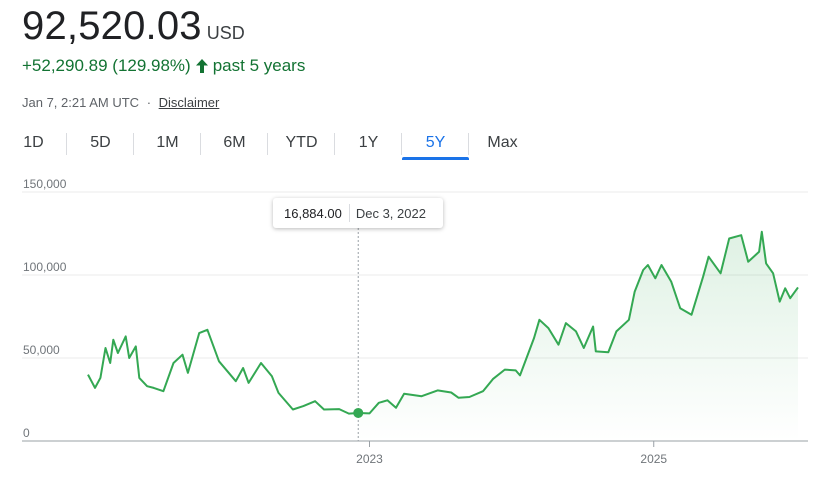 The image size is (815, 480). I want to click on tooltip-date: Dec 3, 2022, so click(390, 213).